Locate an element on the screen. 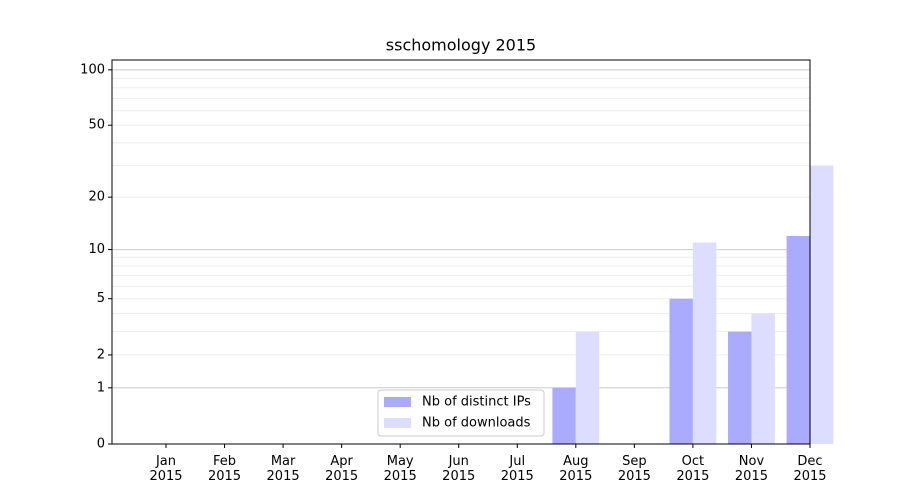 The height and width of the screenshot is (504, 900). legend-label: Nb of downloads is located at coordinates (476, 423).